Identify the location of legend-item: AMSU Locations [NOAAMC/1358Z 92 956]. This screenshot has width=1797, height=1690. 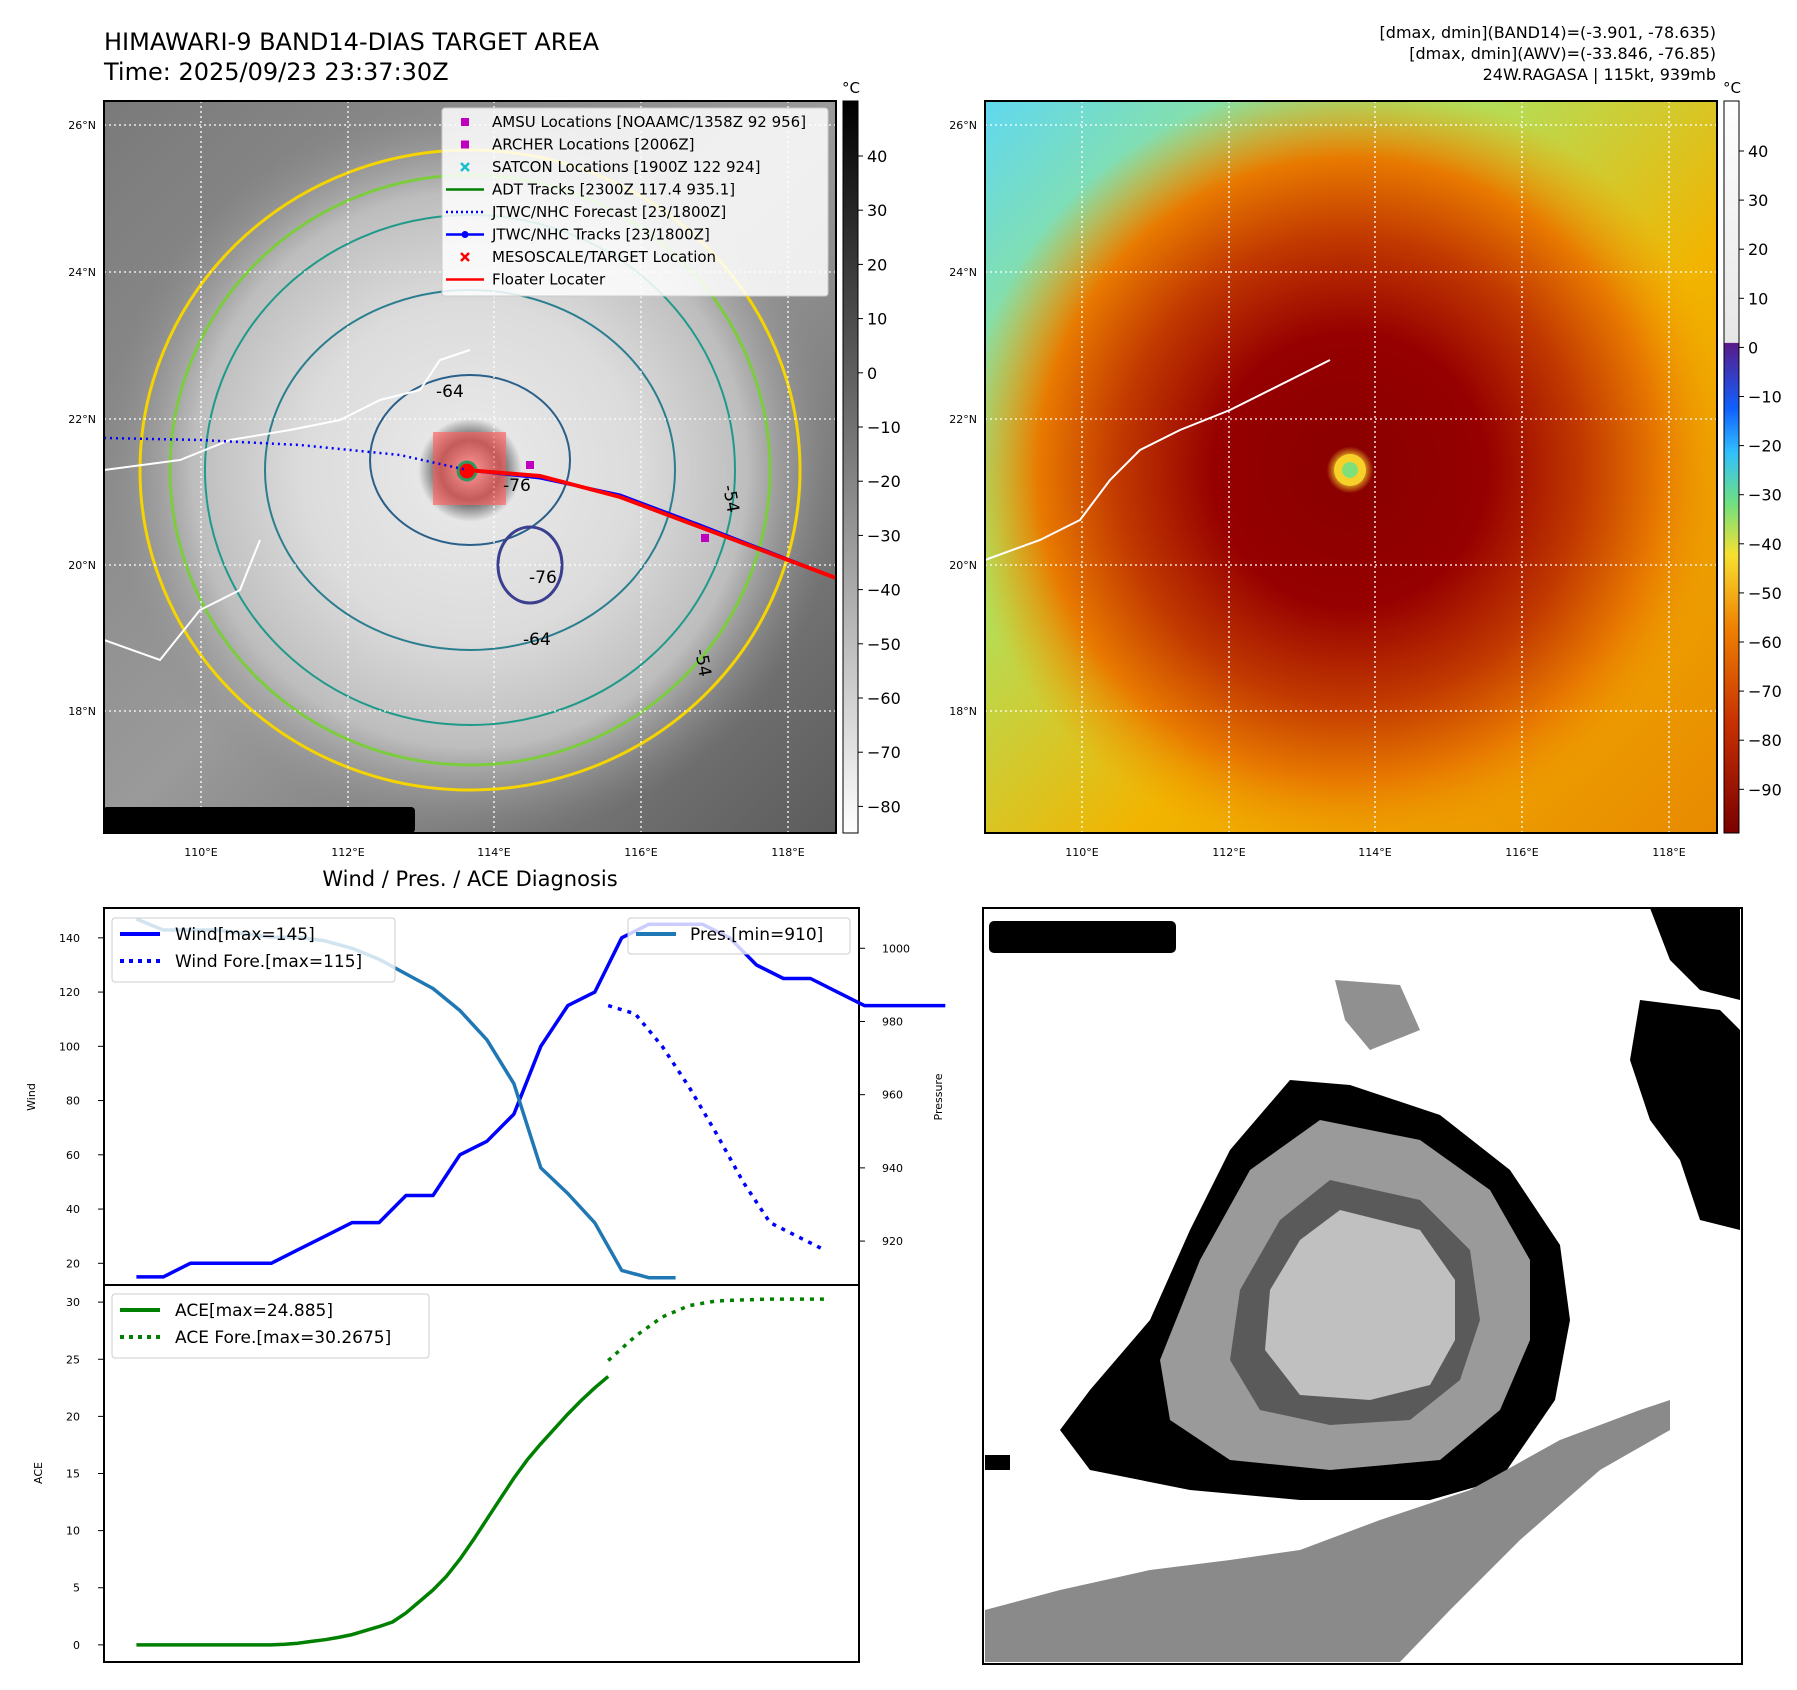
(633, 122).